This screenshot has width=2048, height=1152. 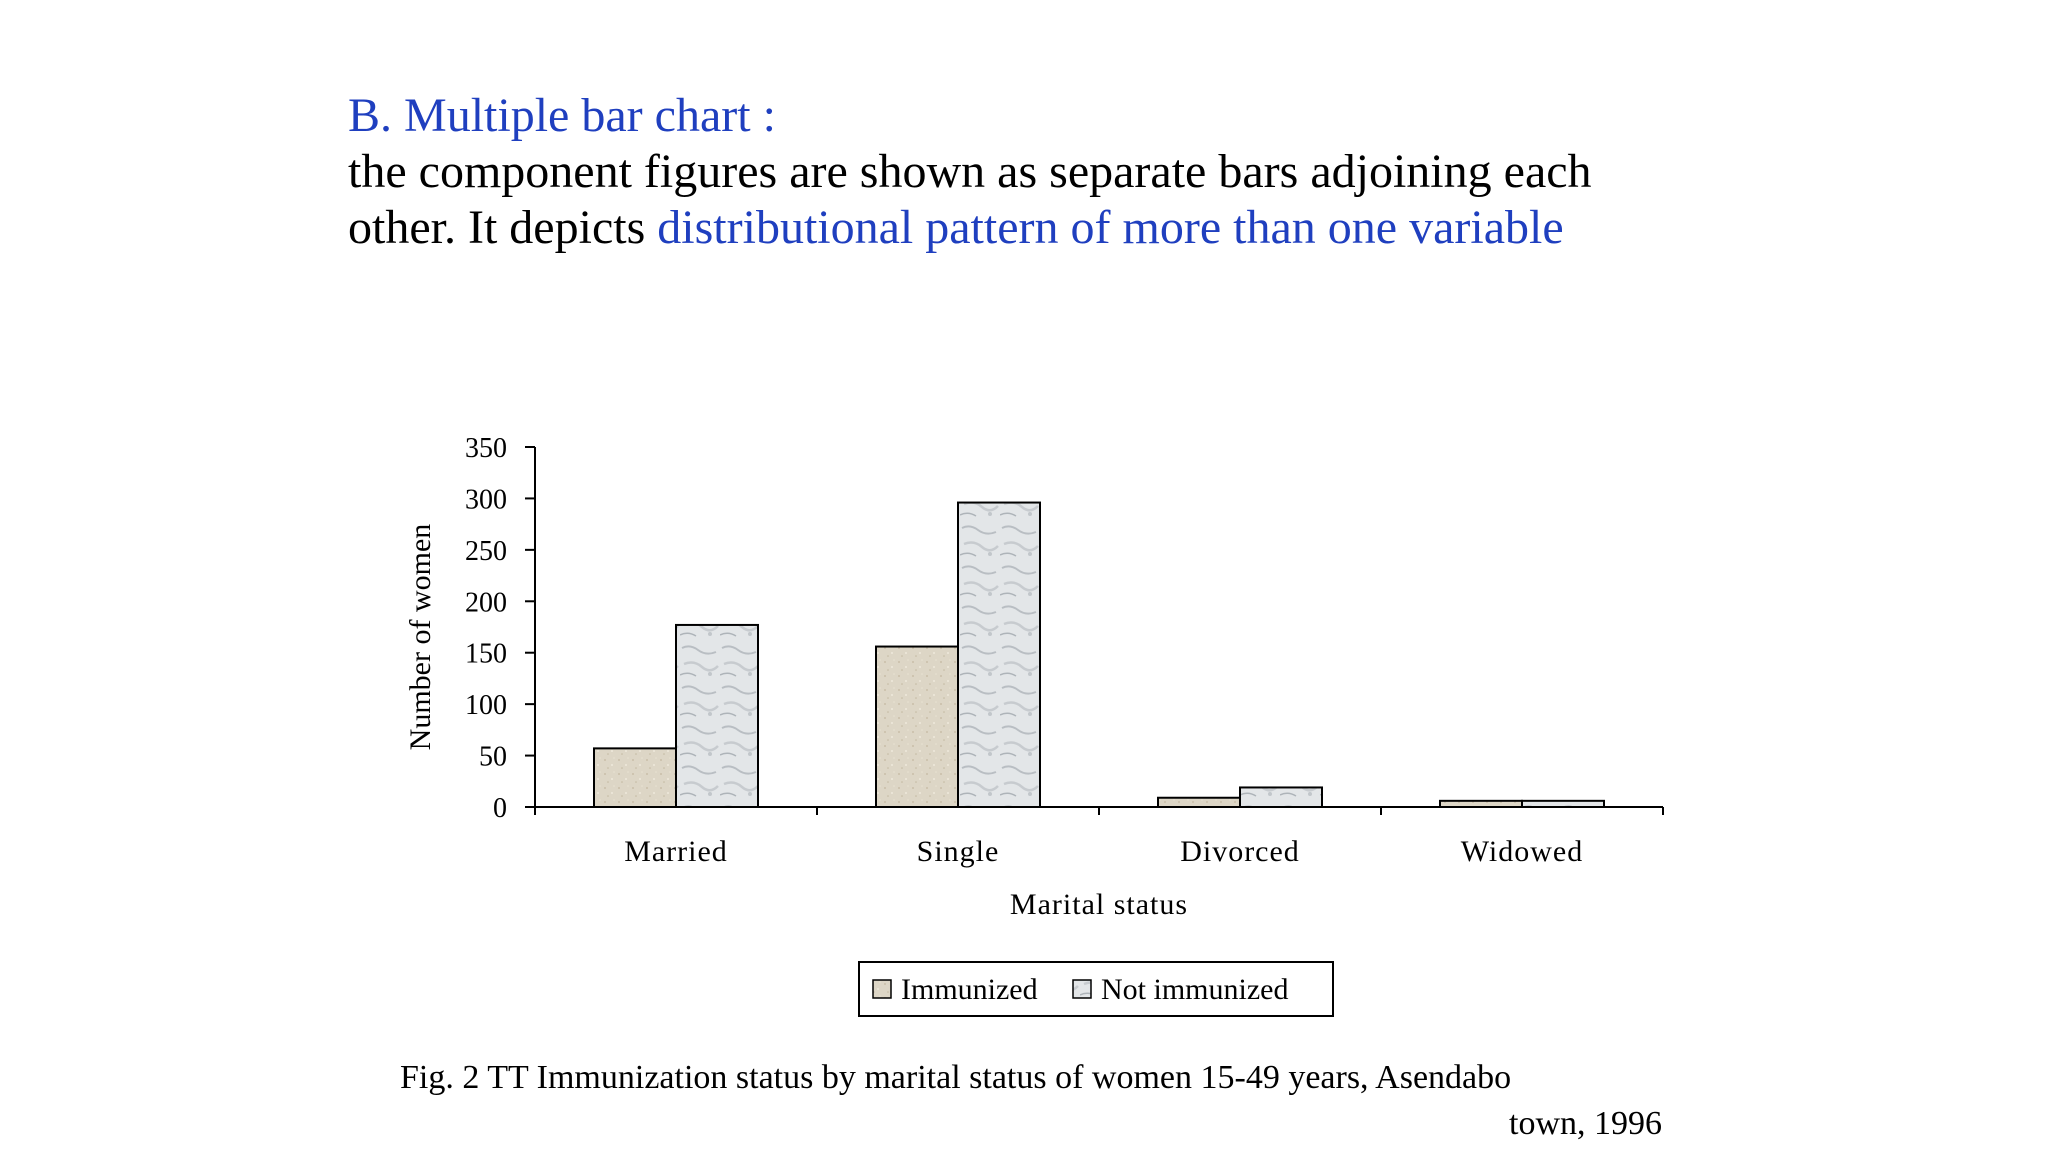 I want to click on x-tick-label: Divorced, so click(x=1240, y=851).